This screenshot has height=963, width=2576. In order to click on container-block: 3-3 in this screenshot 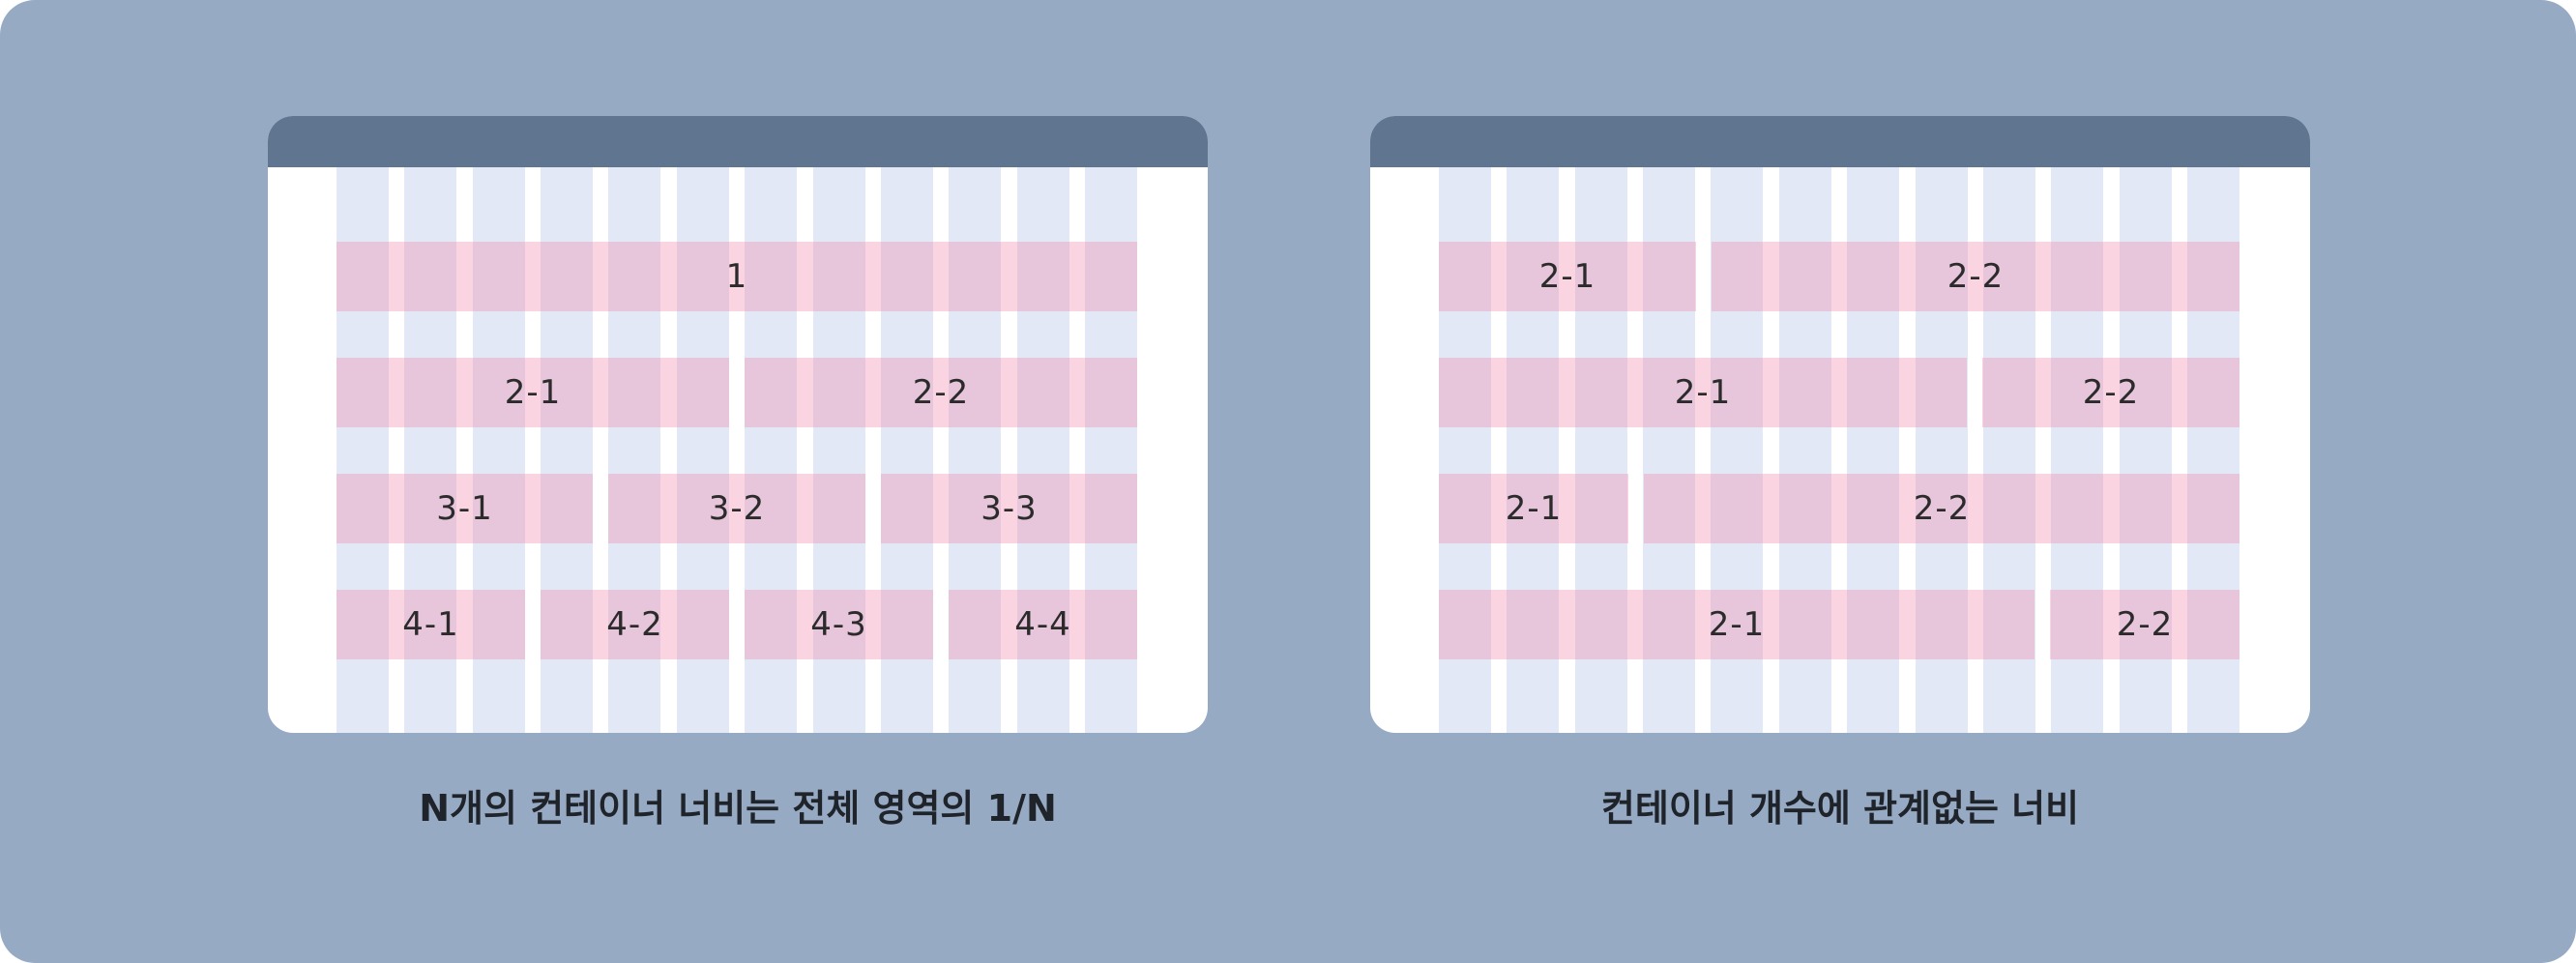, I will do `click(1009, 508)`.